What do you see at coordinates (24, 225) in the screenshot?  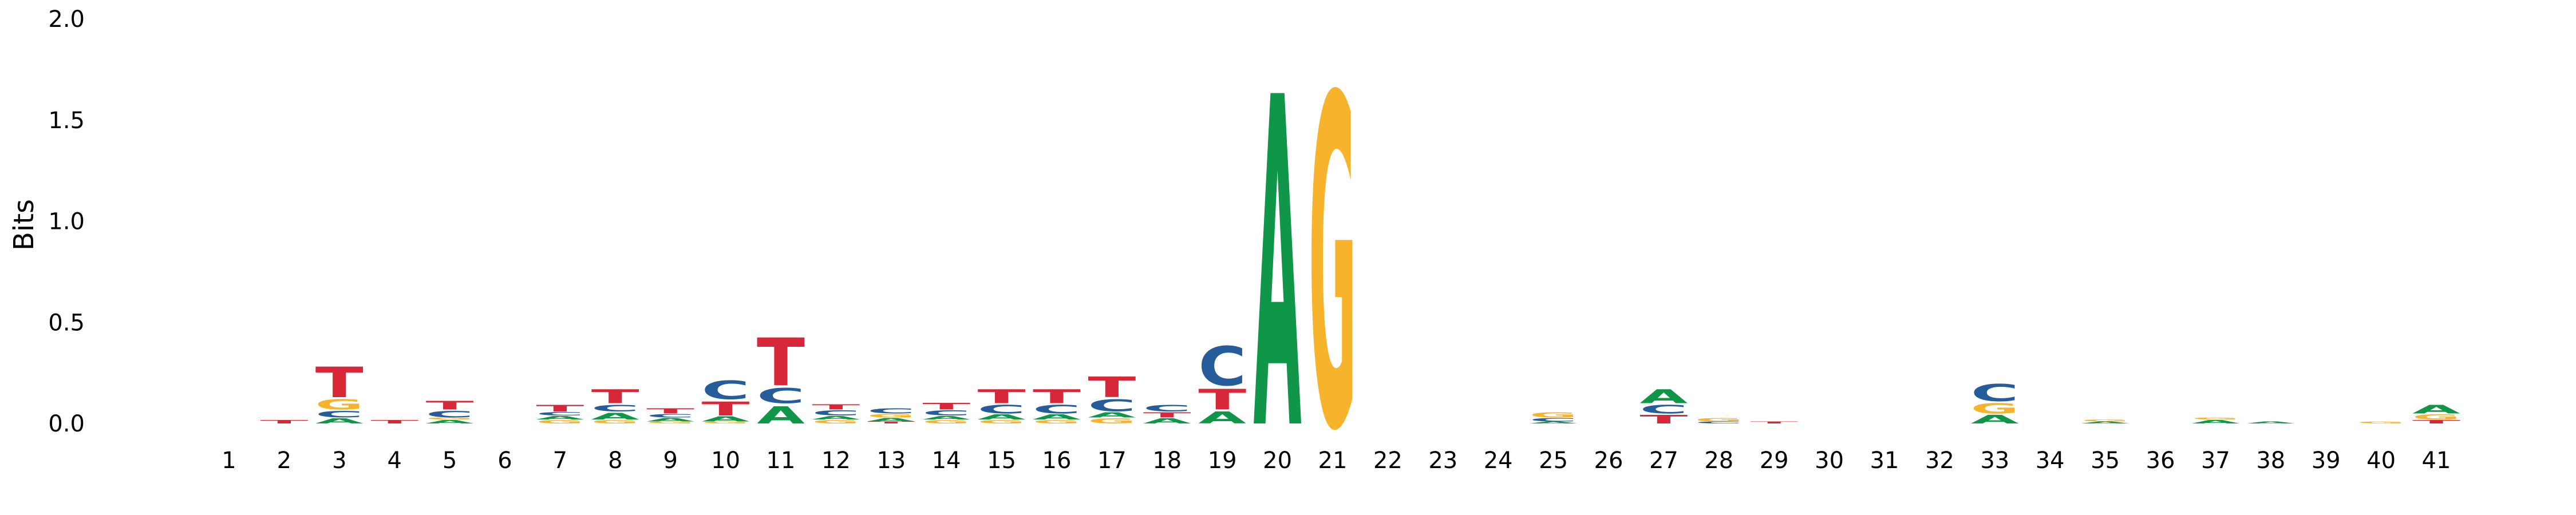 I see `y-axis-title: Bits` at bounding box center [24, 225].